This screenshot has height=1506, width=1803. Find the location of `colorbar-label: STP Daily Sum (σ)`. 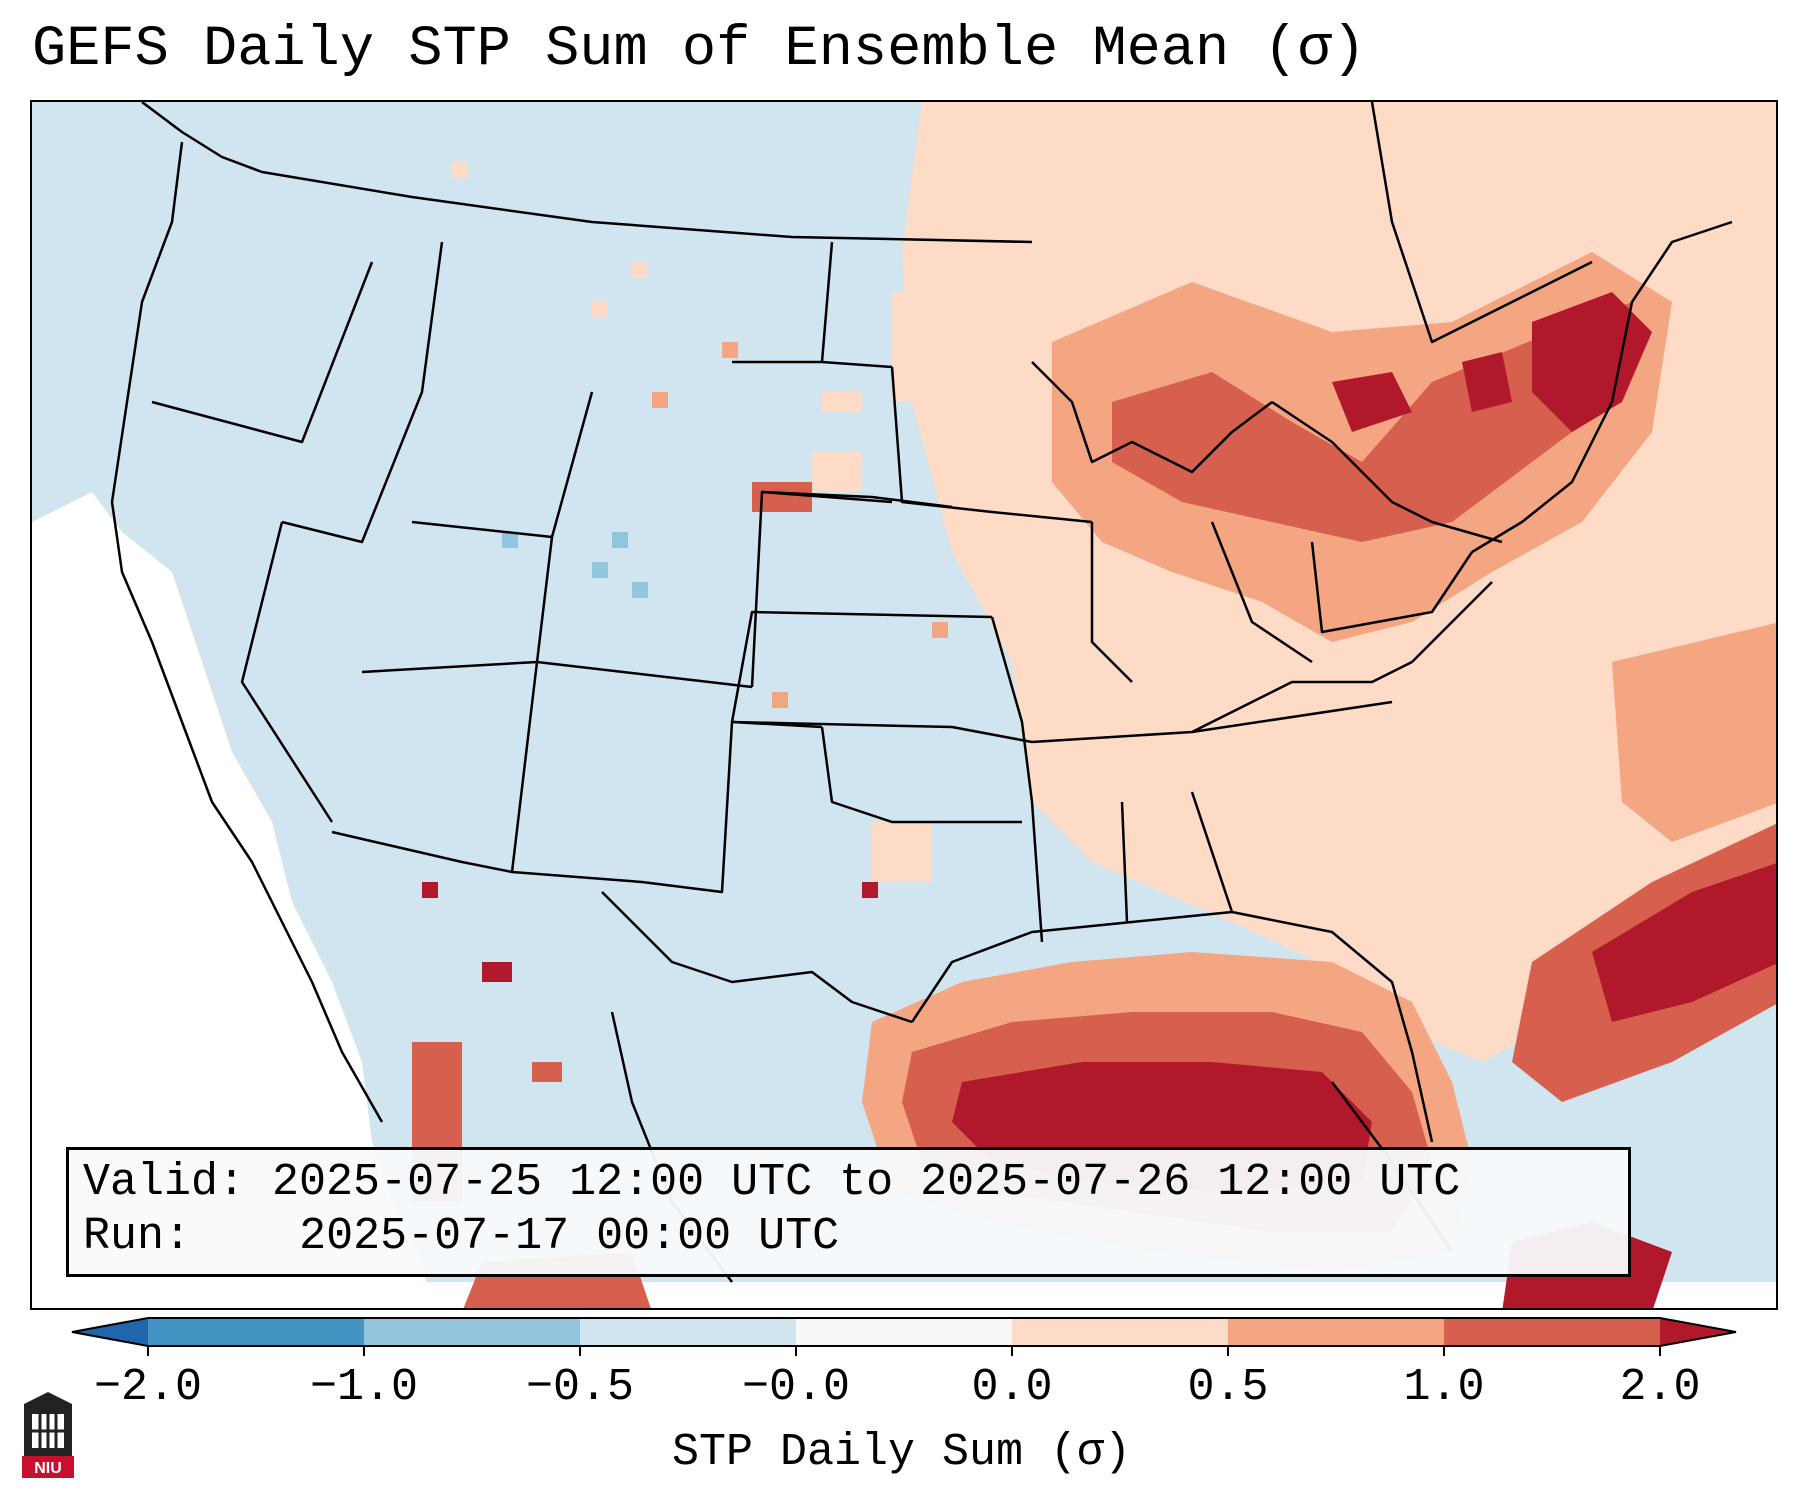

colorbar-label: STP Daily Sum (σ) is located at coordinates (901, 1452).